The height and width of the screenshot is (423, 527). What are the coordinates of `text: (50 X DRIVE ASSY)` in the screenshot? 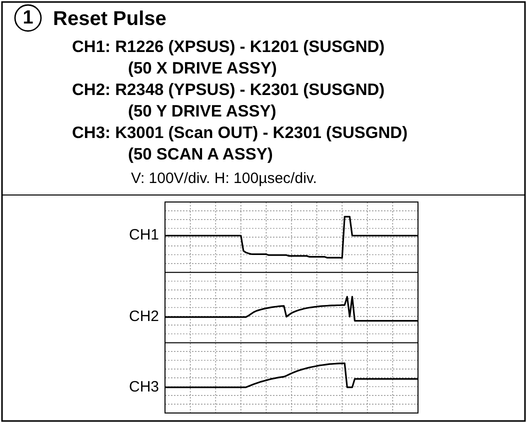 It's located at (202, 69).